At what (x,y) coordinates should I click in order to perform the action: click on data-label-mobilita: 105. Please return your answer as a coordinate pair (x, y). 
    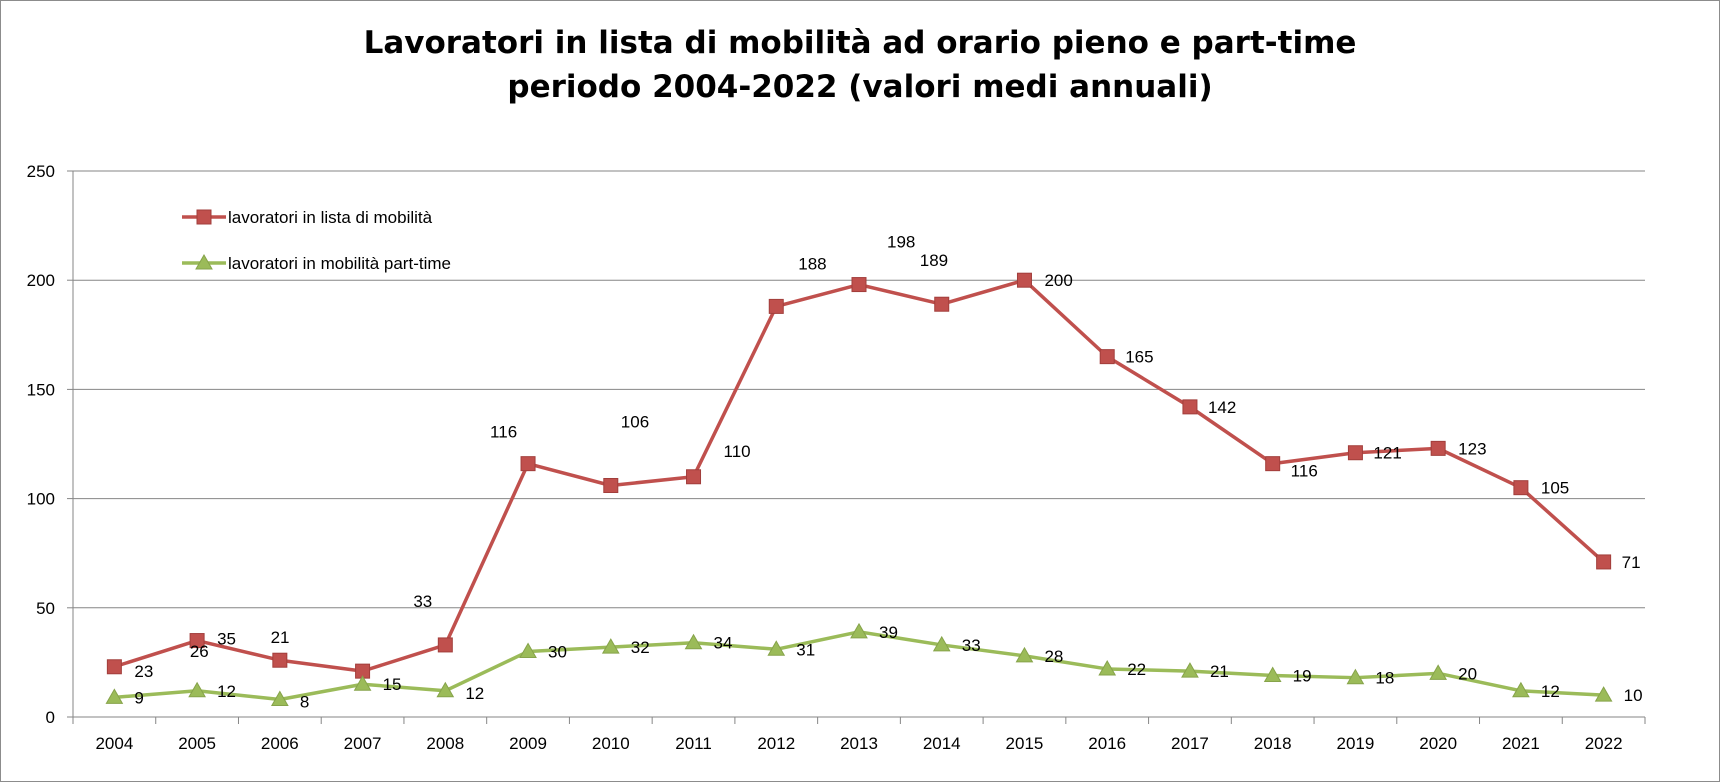
    Looking at the image, I should click on (1555, 488).